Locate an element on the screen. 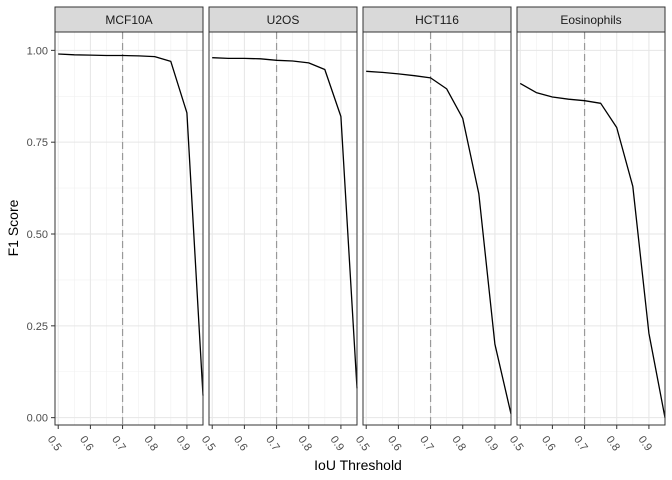 Image resolution: width=672 pixels, height=480 pixels. strip-title: Eosinophils is located at coordinates (590, 20).